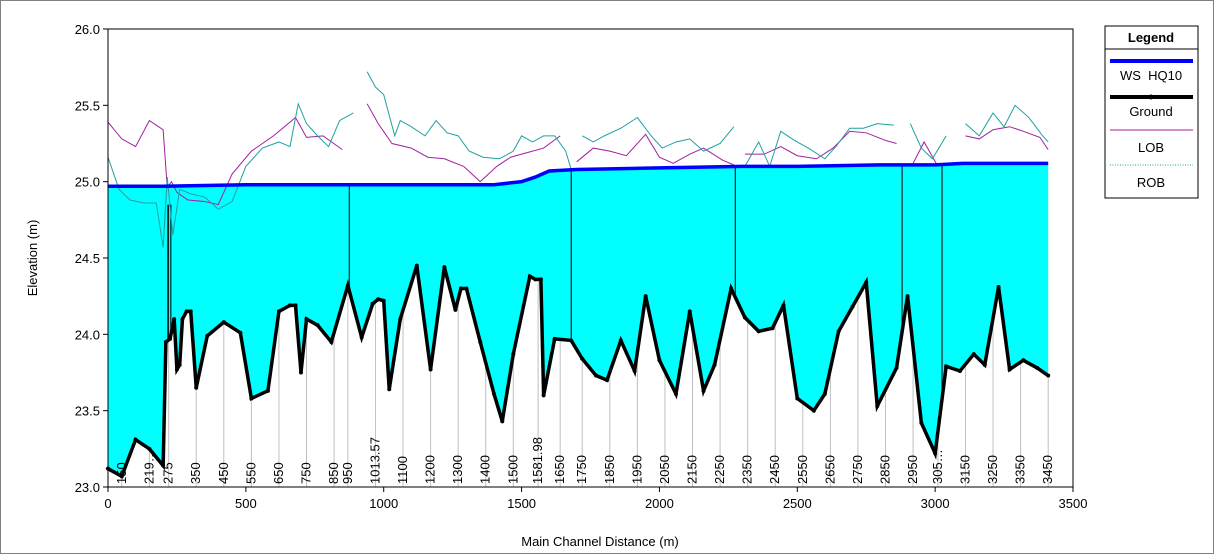  Describe the element at coordinates (306, 473) in the screenshot. I see `station-label: 750` at that location.